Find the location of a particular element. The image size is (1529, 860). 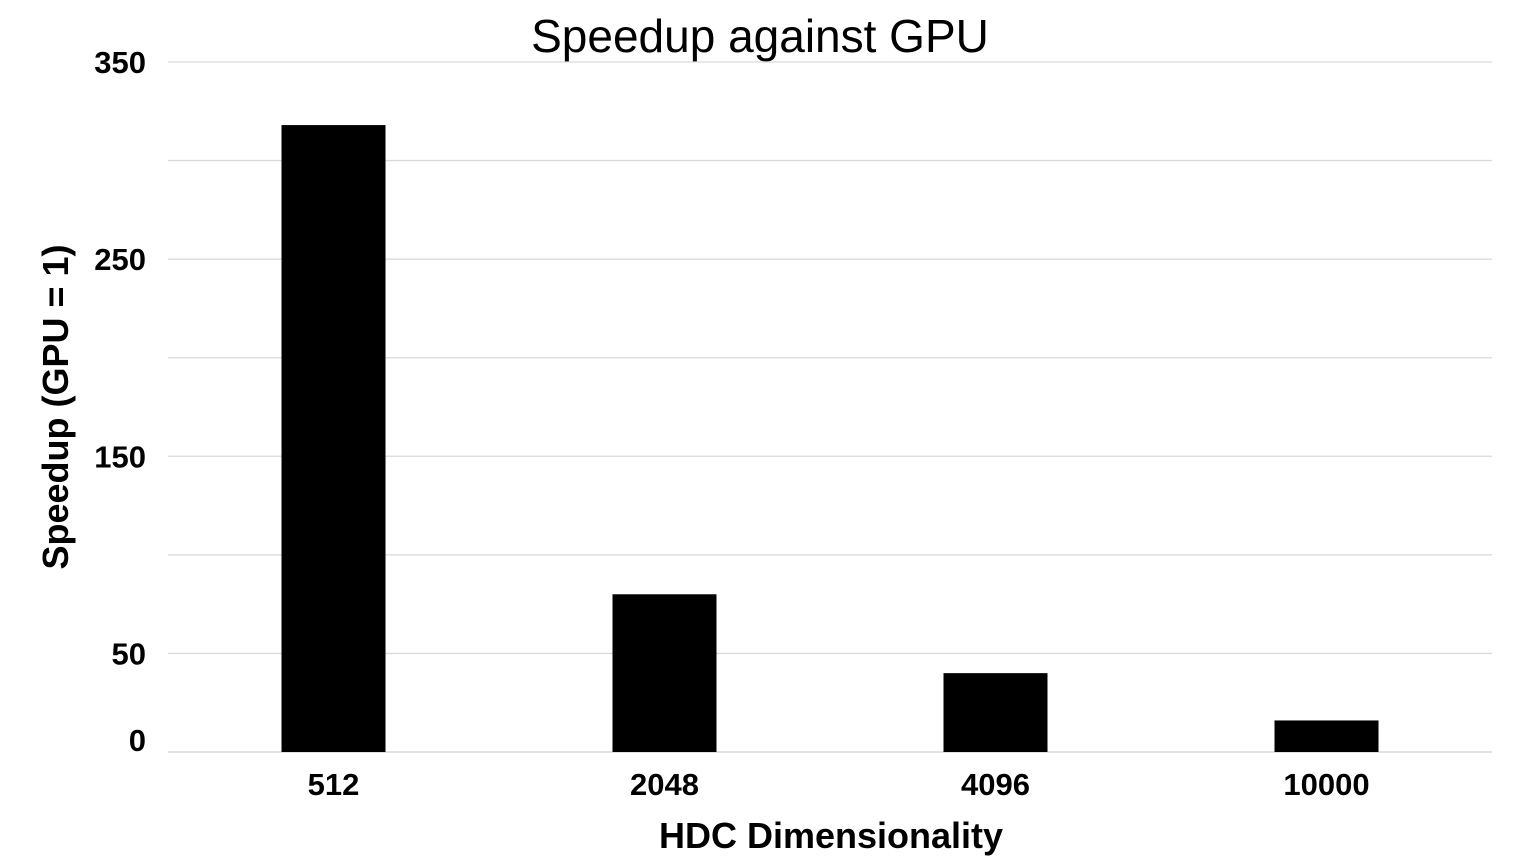

x-axis-title: HDC Dimensionality is located at coordinates (831, 835).